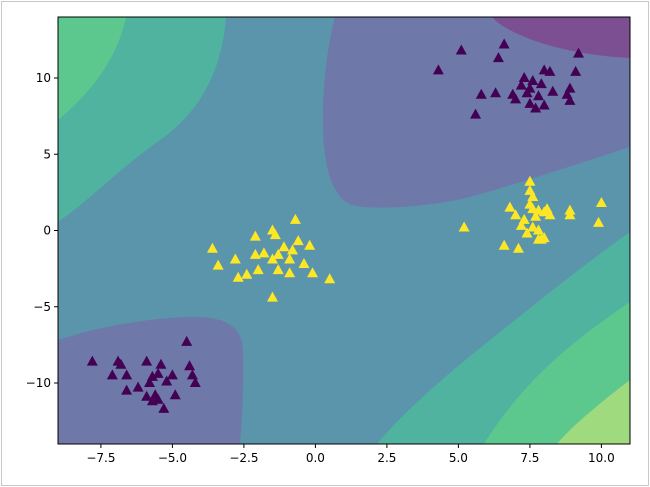 The image size is (650, 487). Describe the element at coordinates (47, 154) in the screenshot. I see `y-tick-label: 5` at that location.